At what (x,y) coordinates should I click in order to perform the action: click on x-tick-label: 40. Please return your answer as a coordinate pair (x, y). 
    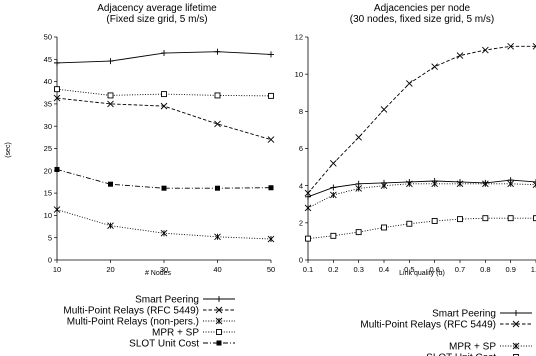
    Looking at the image, I should click on (217, 269).